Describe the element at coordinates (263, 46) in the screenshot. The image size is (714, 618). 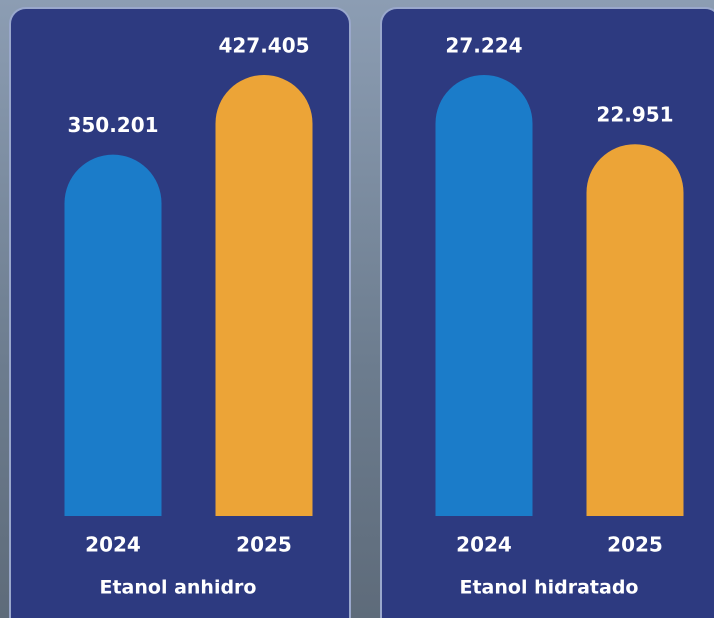
I see `value-label: 427.405` at that location.